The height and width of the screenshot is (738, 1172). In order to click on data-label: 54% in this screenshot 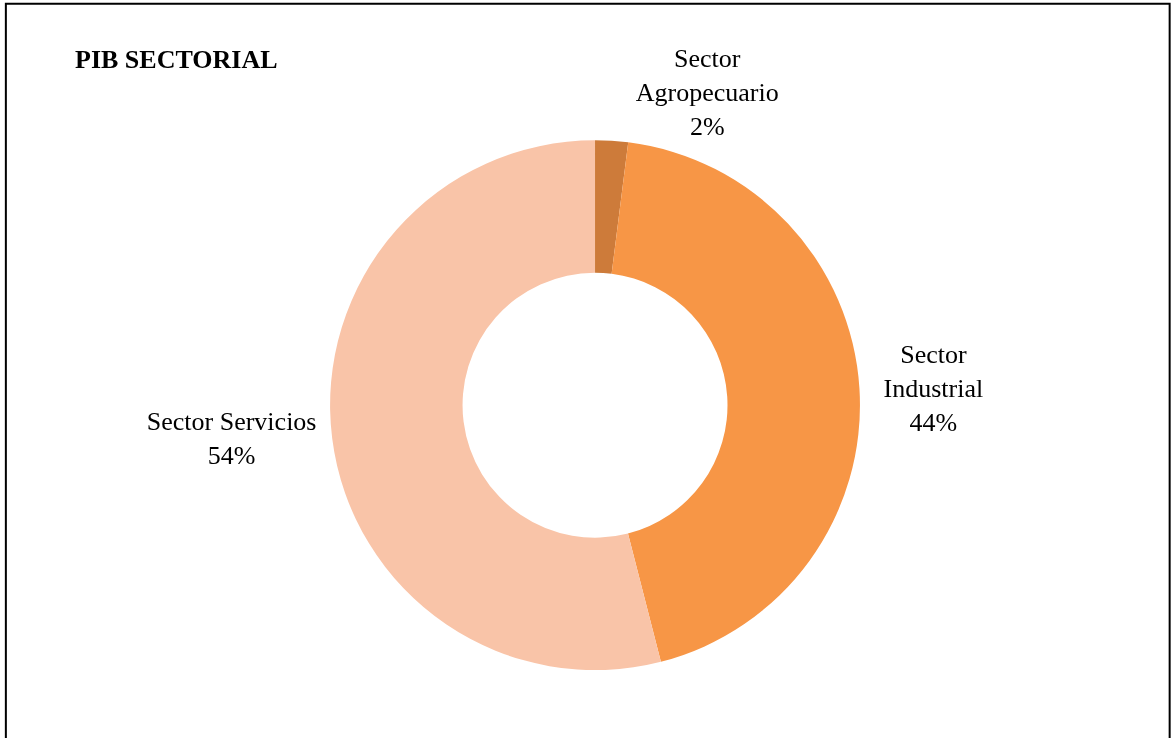, I will do `click(231, 456)`.